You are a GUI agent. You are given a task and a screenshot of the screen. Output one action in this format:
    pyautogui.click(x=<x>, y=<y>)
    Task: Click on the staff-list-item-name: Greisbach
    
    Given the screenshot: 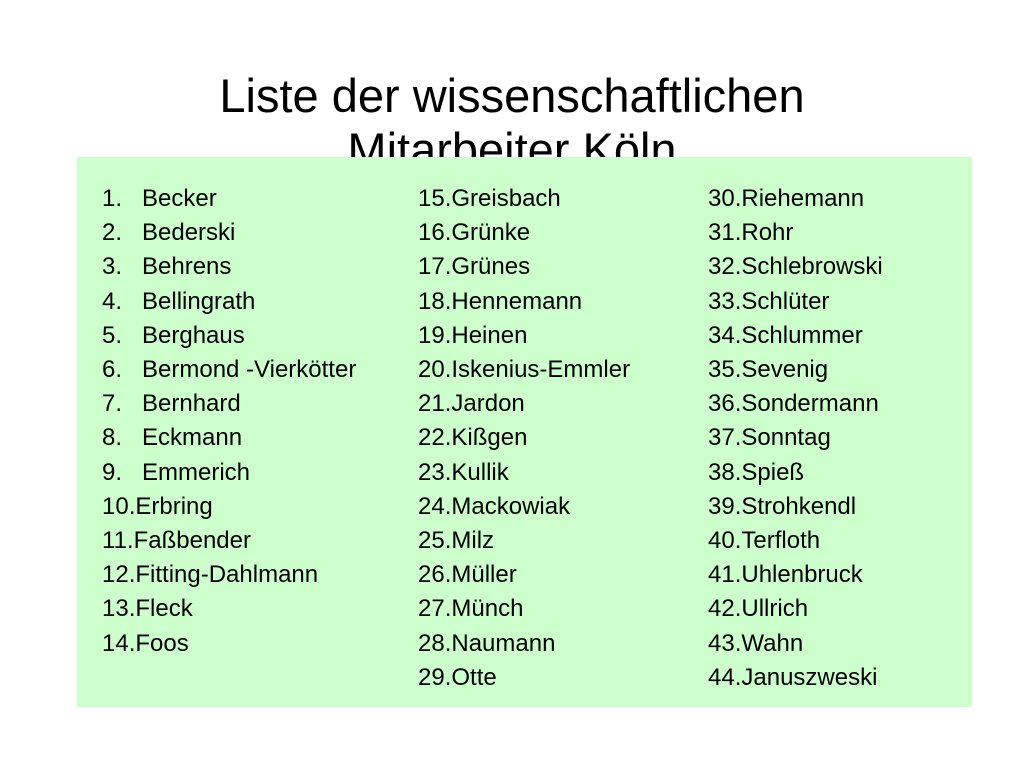 What is the action you would take?
    pyautogui.click(x=506, y=198)
    